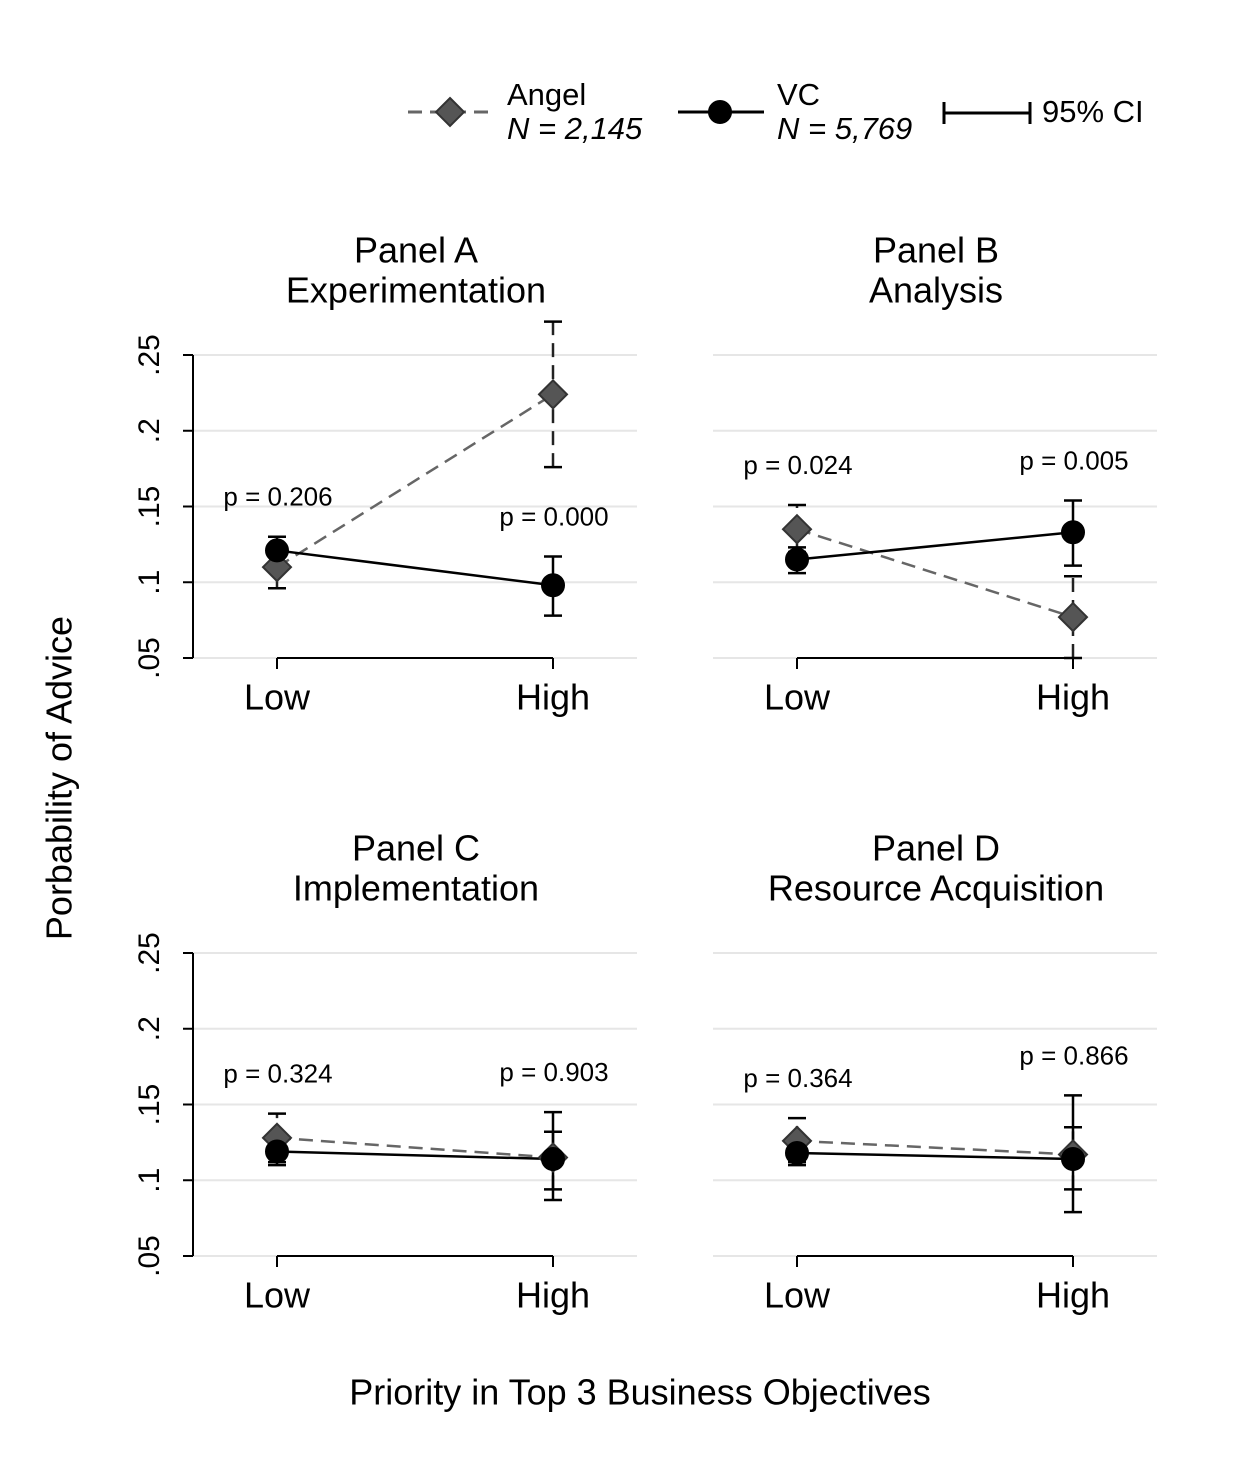  What do you see at coordinates (277, 1073) in the screenshot?
I see `p-value: p = 0.324` at bounding box center [277, 1073].